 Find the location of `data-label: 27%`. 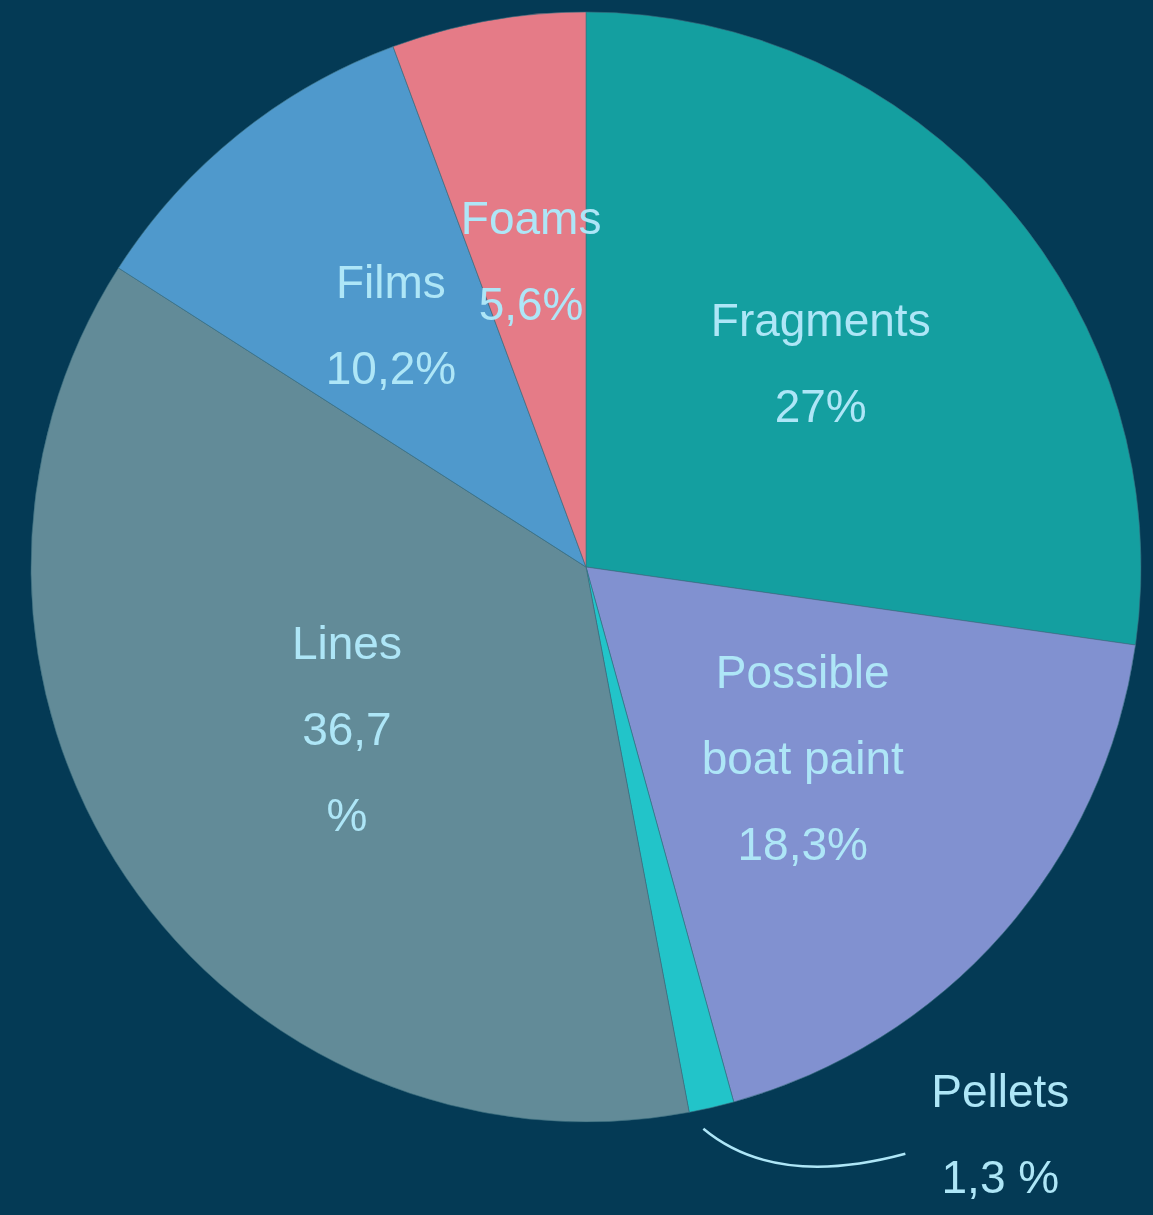

data-label: 27% is located at coordinates (820, 406).